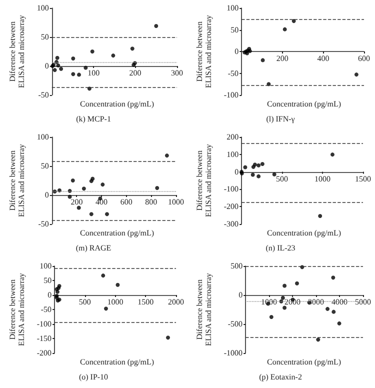 The height and width of the screenshot is (388, 375). I want to click on text: (n) IL-23, so click(281, 248).